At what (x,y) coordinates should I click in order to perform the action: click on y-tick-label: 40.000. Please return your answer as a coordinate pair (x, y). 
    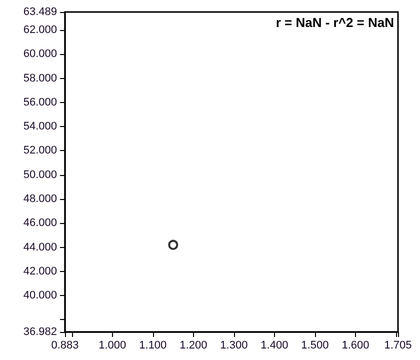
    Looking at the image, I should click on (40, 296).